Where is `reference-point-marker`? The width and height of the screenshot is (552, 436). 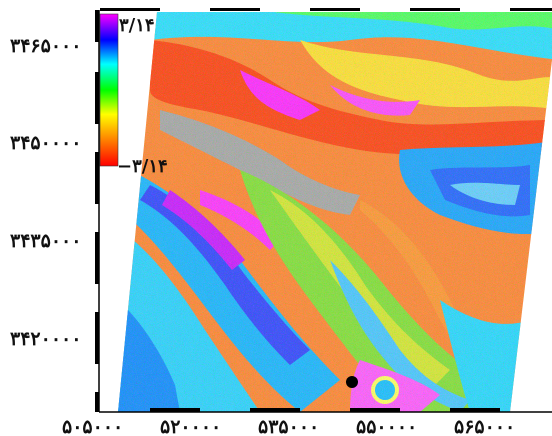
reference-point-marker is located at coordinates (352, 382).